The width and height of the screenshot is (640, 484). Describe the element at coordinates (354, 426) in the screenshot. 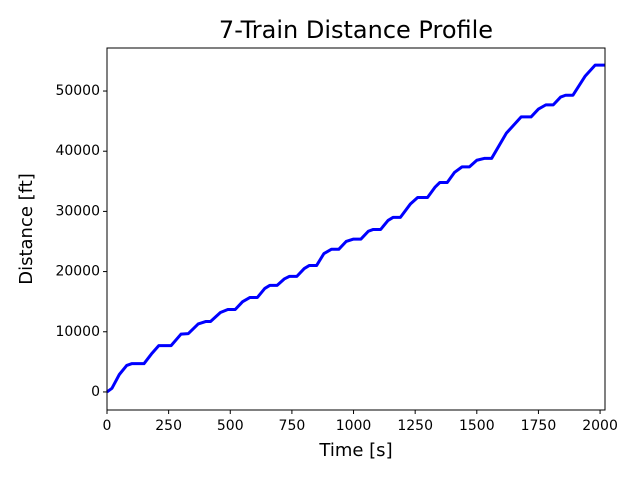

I see `x-tick-label: 1000` at that location.